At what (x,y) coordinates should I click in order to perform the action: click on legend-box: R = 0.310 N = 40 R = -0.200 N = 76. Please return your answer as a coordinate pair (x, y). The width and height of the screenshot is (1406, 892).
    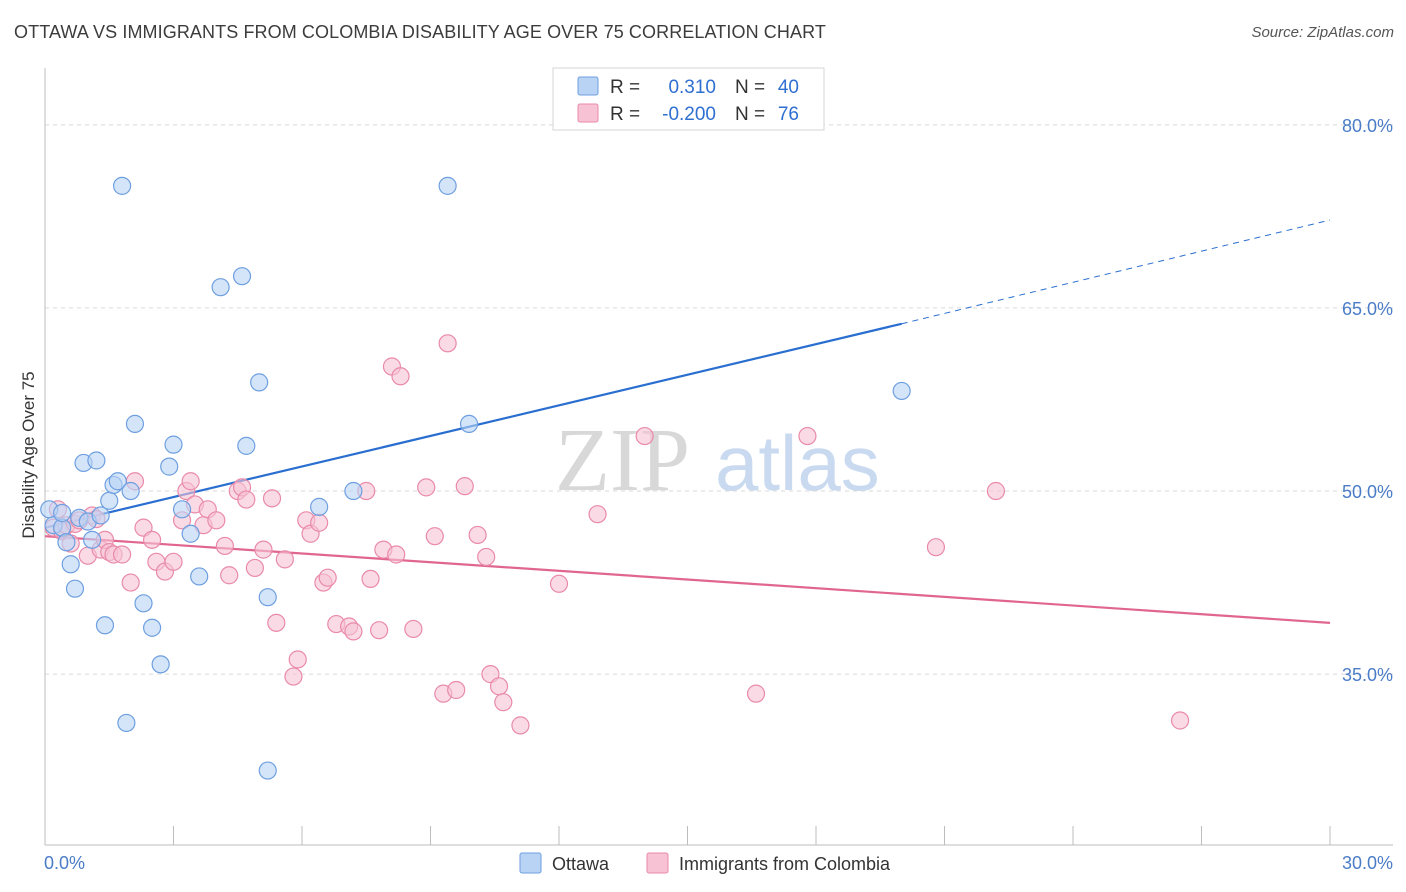
    Looking at the image, I should click on (688, 99).